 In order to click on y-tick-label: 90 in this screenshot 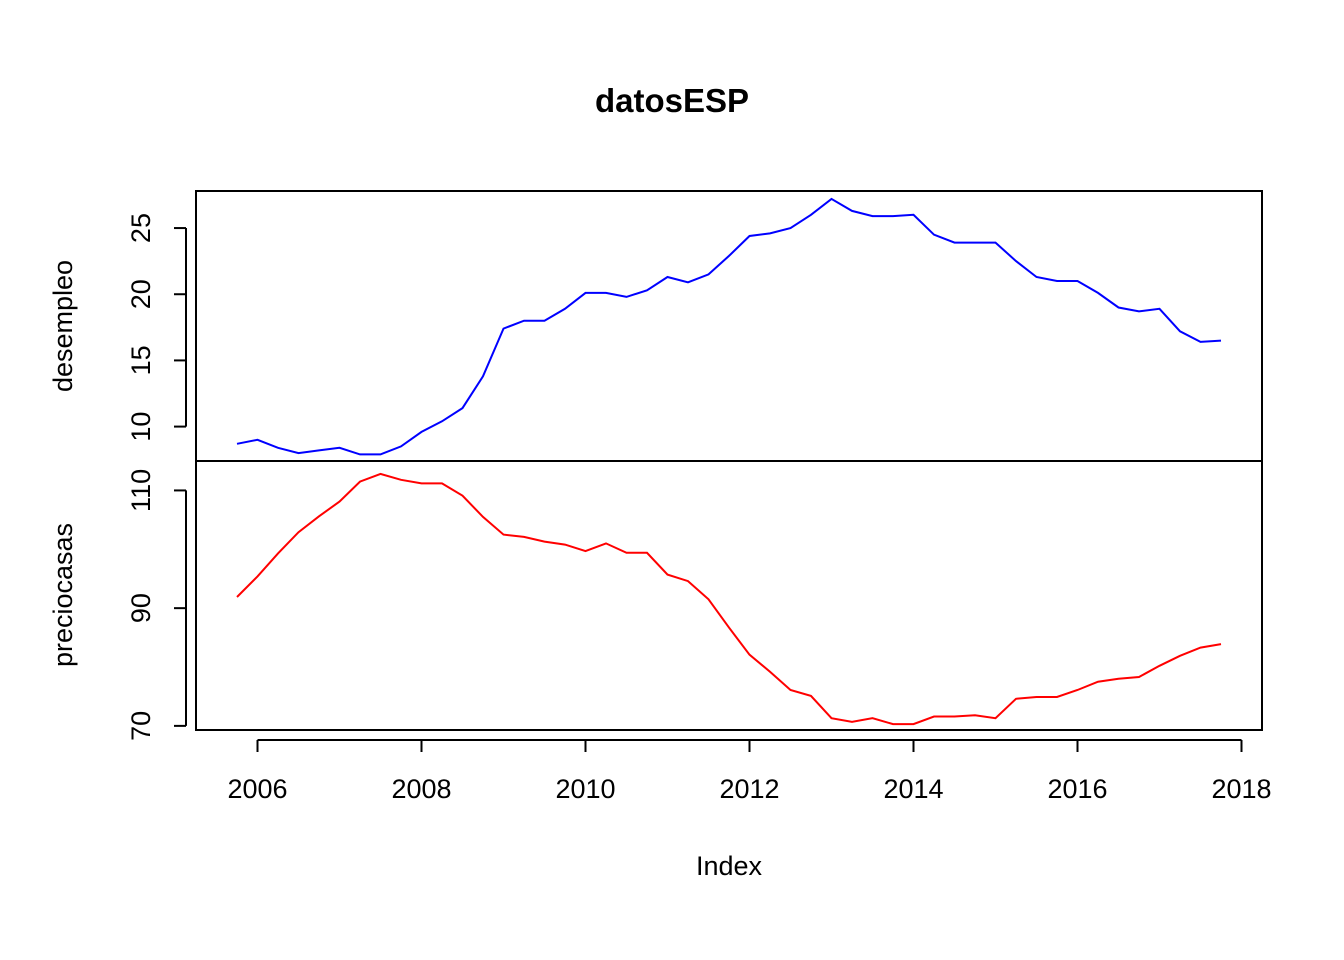, I will do `click(141, 608)`.